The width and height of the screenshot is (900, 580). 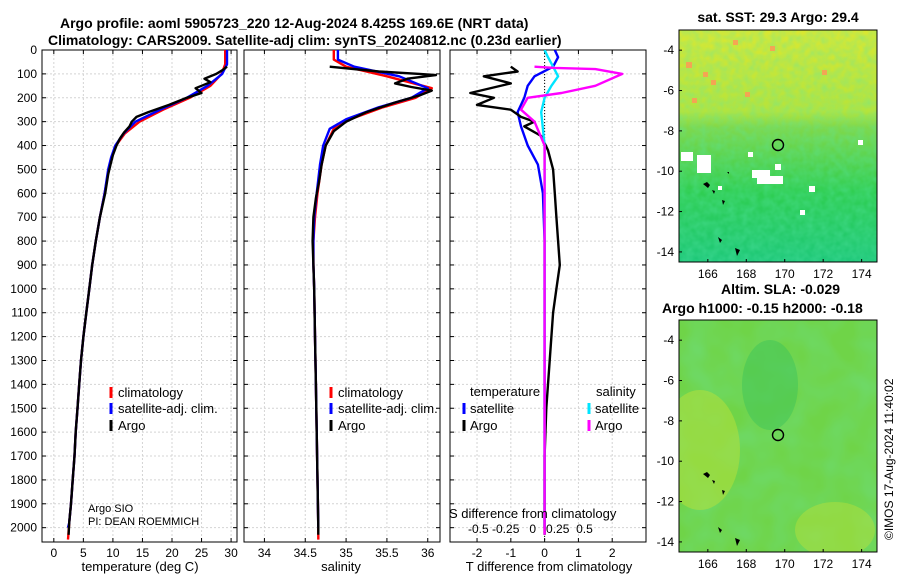 What do you see at coordinates (666, 252) in the screenshot?
I see `sst_map-ytick-label: -14` at bounding box center [666, 252].